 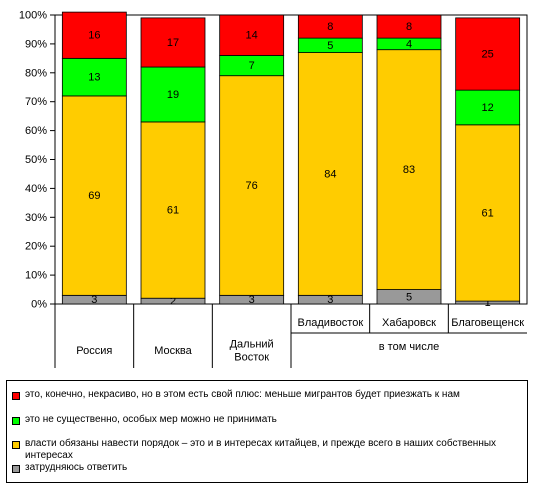 I want to click on x-group-label: в том числе, so click(x=409, y=347).